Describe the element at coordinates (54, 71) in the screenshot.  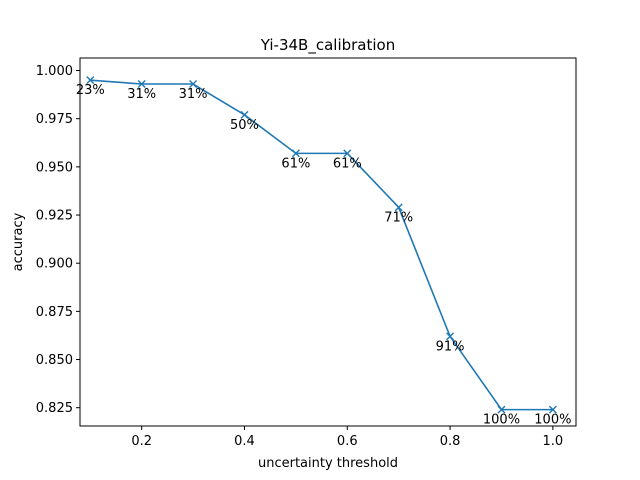
I see `y-tick-label: 1.000` at that location.